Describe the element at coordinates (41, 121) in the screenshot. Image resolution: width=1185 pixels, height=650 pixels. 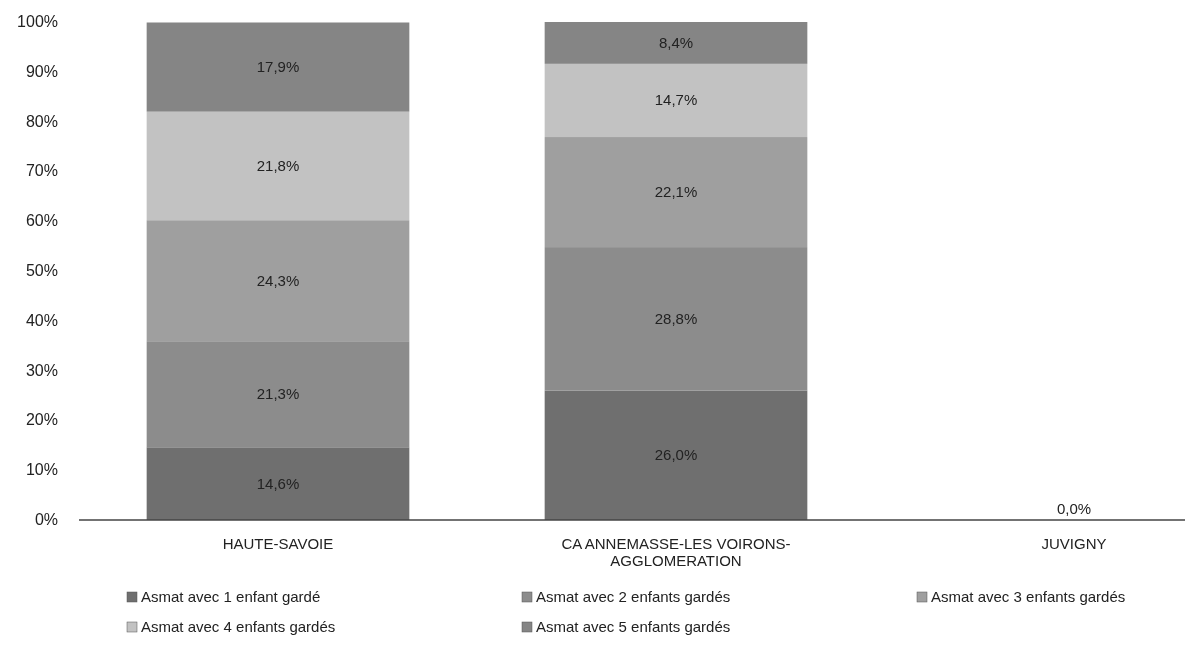
I see `y-tick-label: 80%` at that location.